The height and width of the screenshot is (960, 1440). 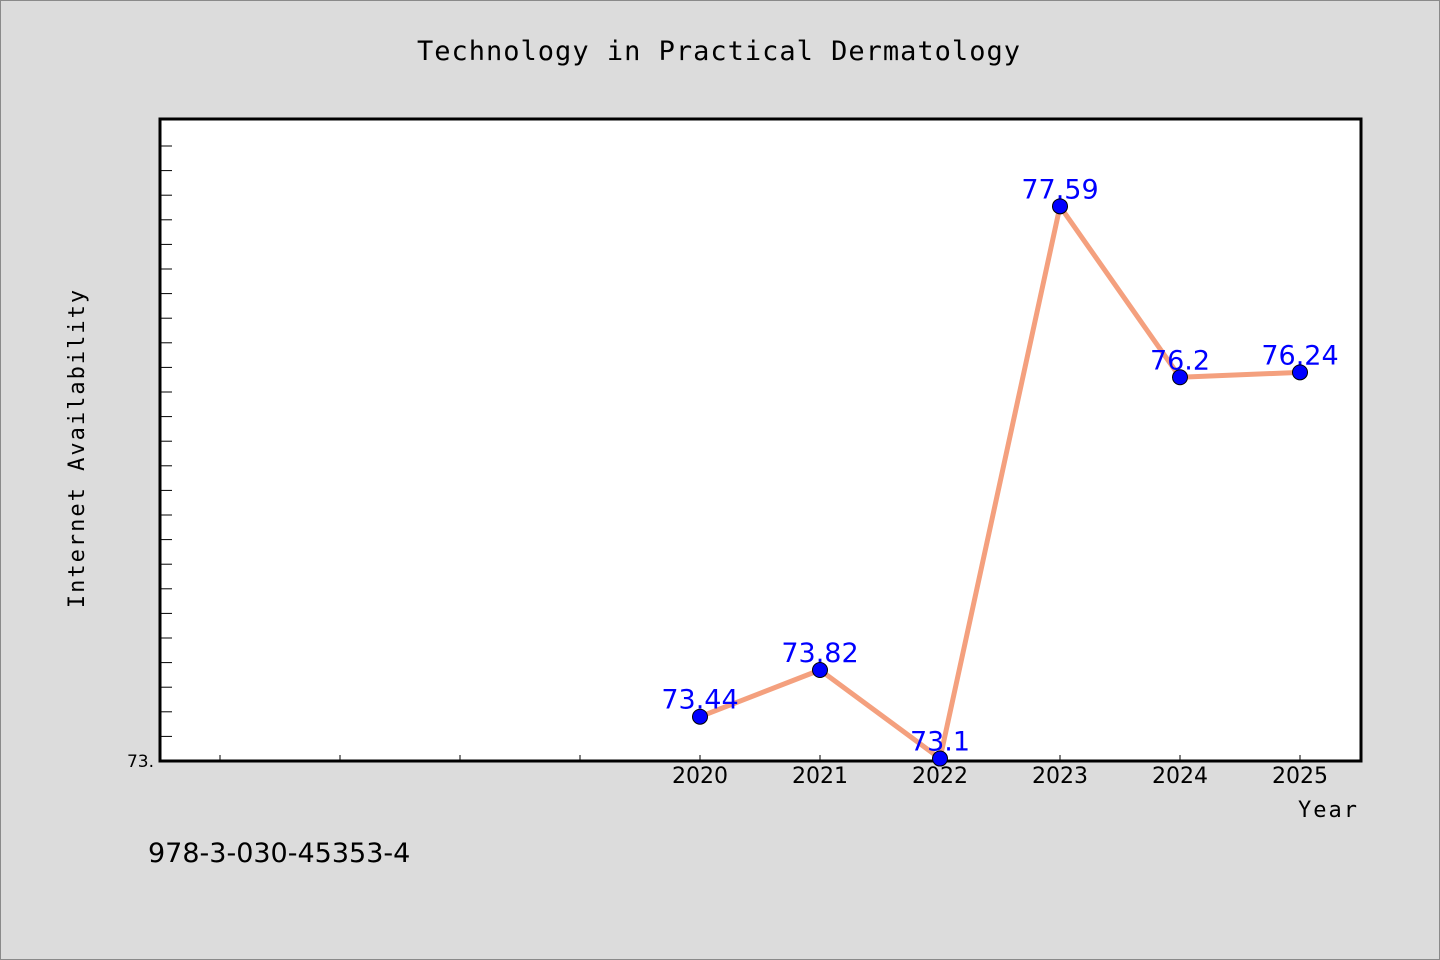 I want to click on data-label: 76.24, so click(x=1299, y=355).